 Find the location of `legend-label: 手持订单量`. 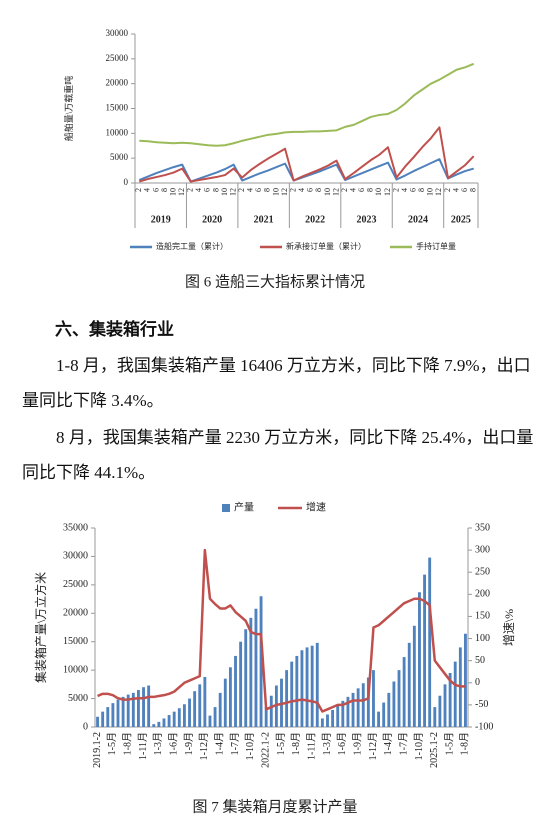

legend-label: 手持订单量 is located at coordinates (436, 246).